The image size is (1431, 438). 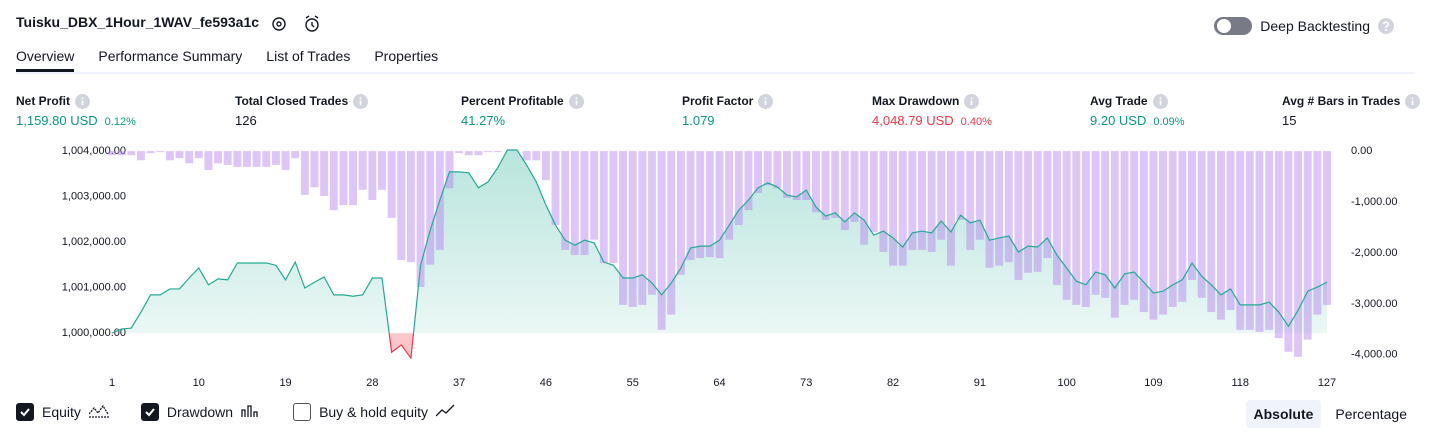 What do you see at coordinates (546, 383) in the screenshot?
I see `x-tick-label: 46` at bounding box center [546, 383].